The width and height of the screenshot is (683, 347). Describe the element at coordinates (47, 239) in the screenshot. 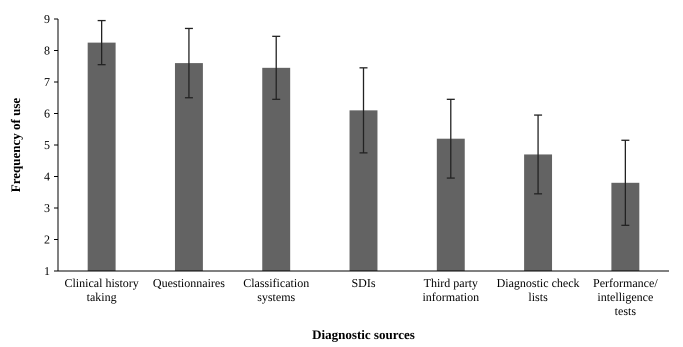

I see `y-tick-label: 2` at that location.